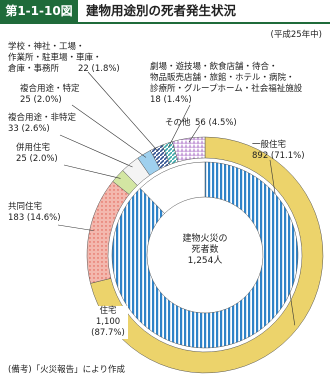 The height and width of the screenshot is (392, 330). Describe the element at coordinates (178, 123) in the screenshot. I see `slice-label: その他` at that location.